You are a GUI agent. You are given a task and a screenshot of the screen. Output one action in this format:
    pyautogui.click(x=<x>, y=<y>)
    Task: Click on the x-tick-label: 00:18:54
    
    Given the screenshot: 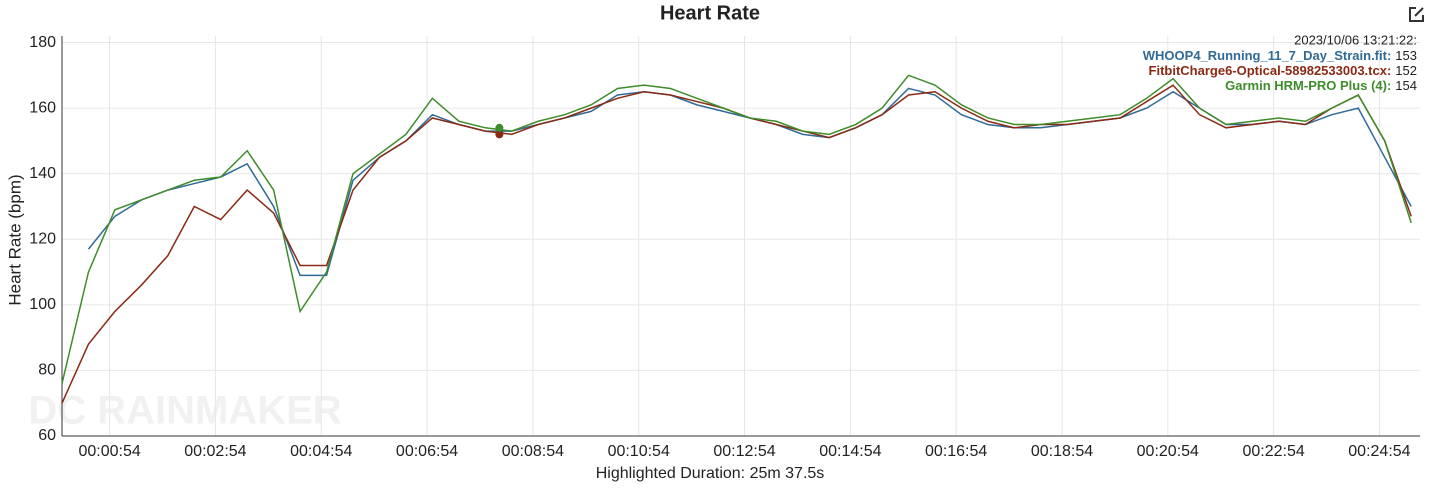 What is the action you would take?
    pyautogui.click(x=1062, y=451)
    